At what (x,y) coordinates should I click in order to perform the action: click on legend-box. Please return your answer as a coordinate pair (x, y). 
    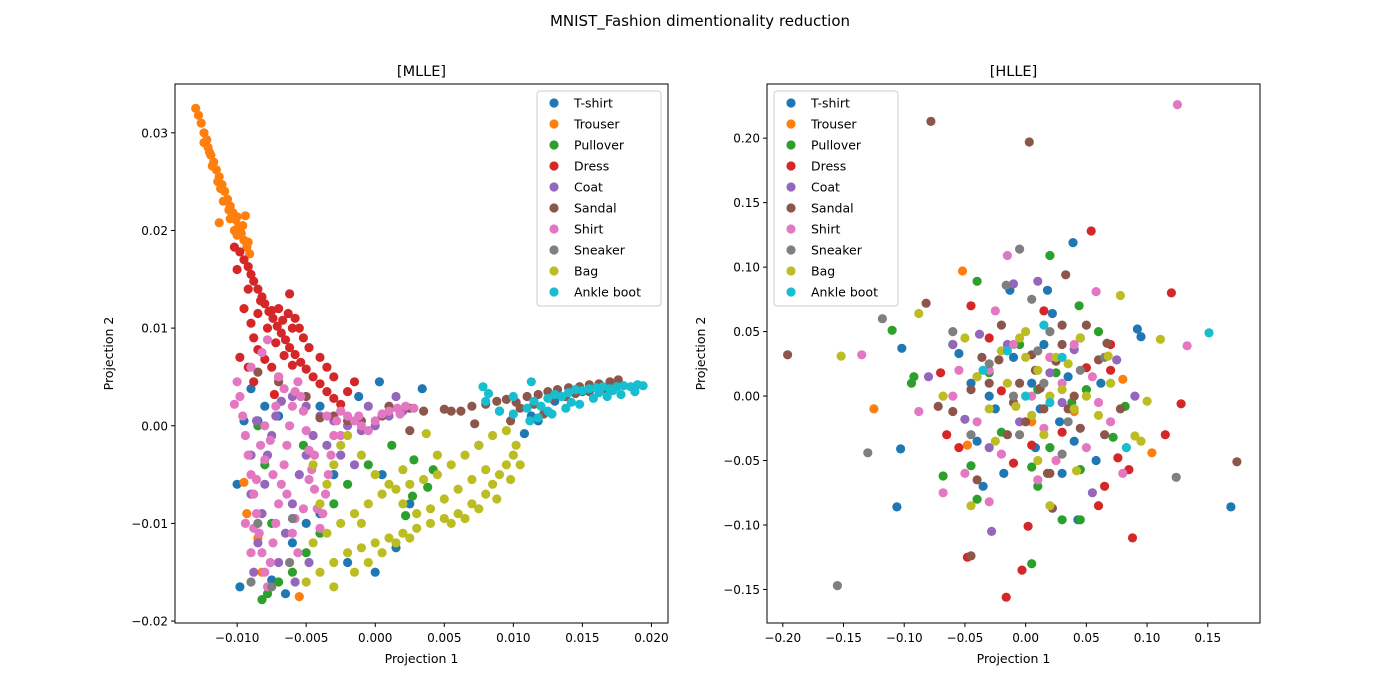
    Looking at the image, I should click on (599, 198).